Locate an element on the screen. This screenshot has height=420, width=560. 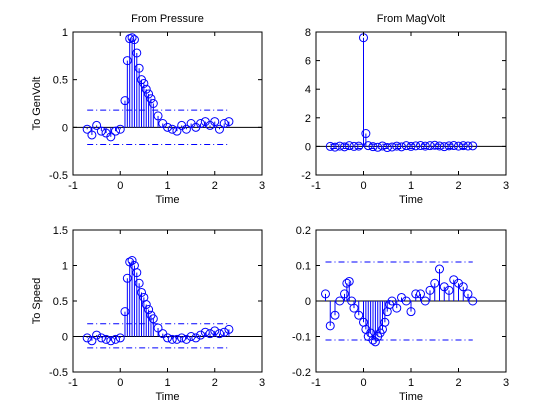
subplot-title: From Pressure is located at coordinates (167, 19).